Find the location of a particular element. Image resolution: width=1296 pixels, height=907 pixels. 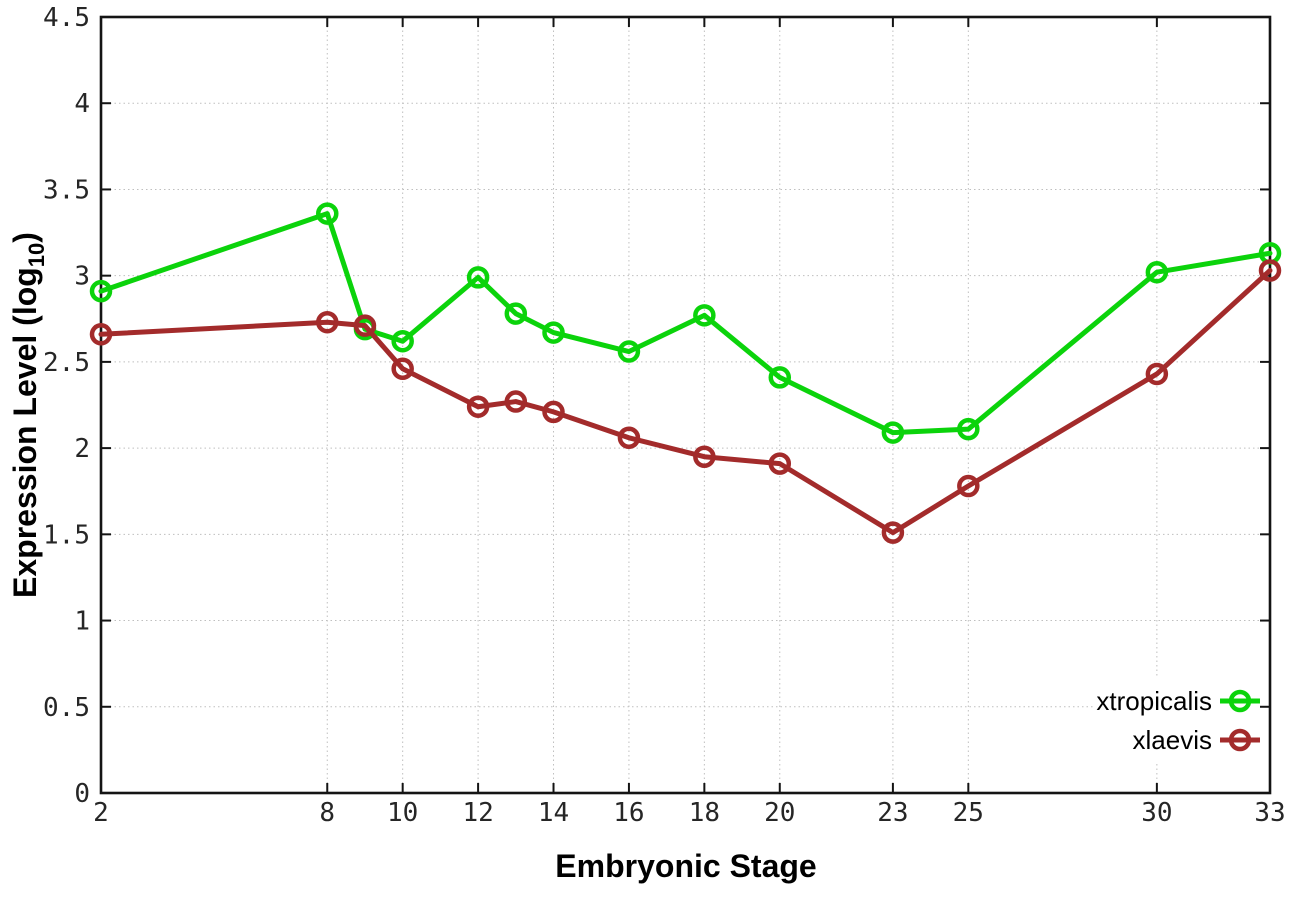

y-tick-label: 3.5 is located at coordinates (66, 190).